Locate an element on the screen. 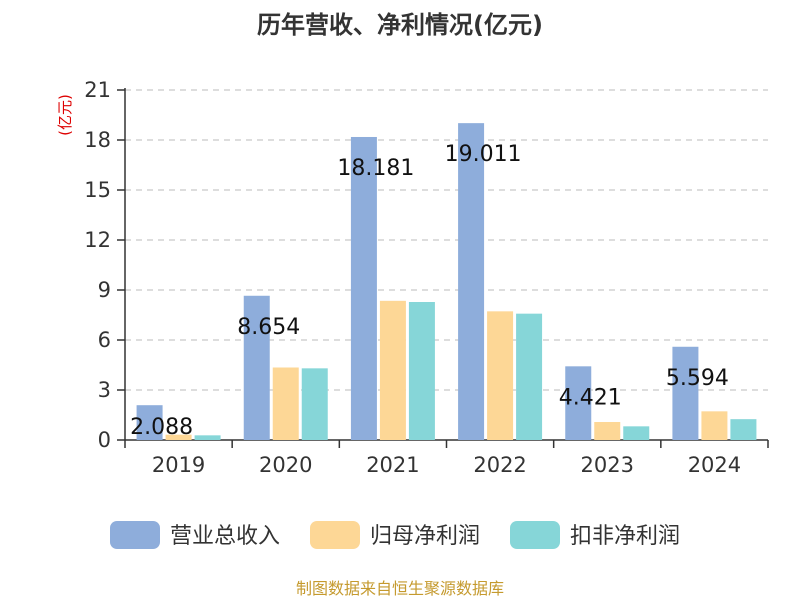 This screenshot has height=600, width=800. bar-2024-s1 is located at coordinates (685, 393).